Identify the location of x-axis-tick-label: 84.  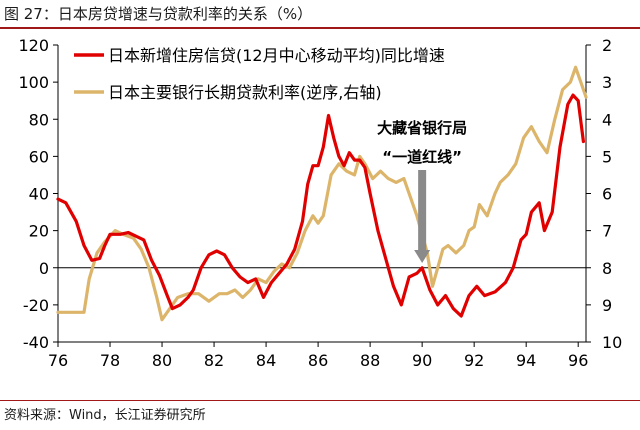
(266, 360).